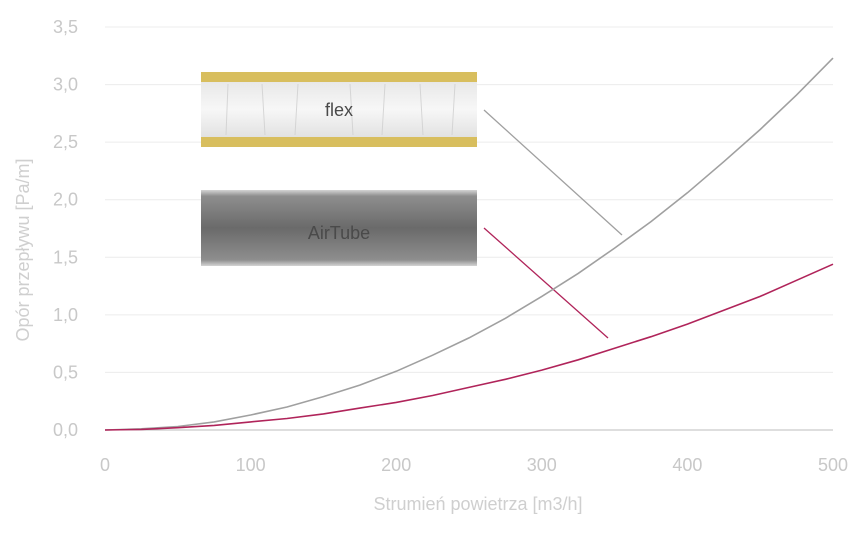 The image size is (863, 552). I want to click on series-label-airtube: AirTube, so click(339, 233).